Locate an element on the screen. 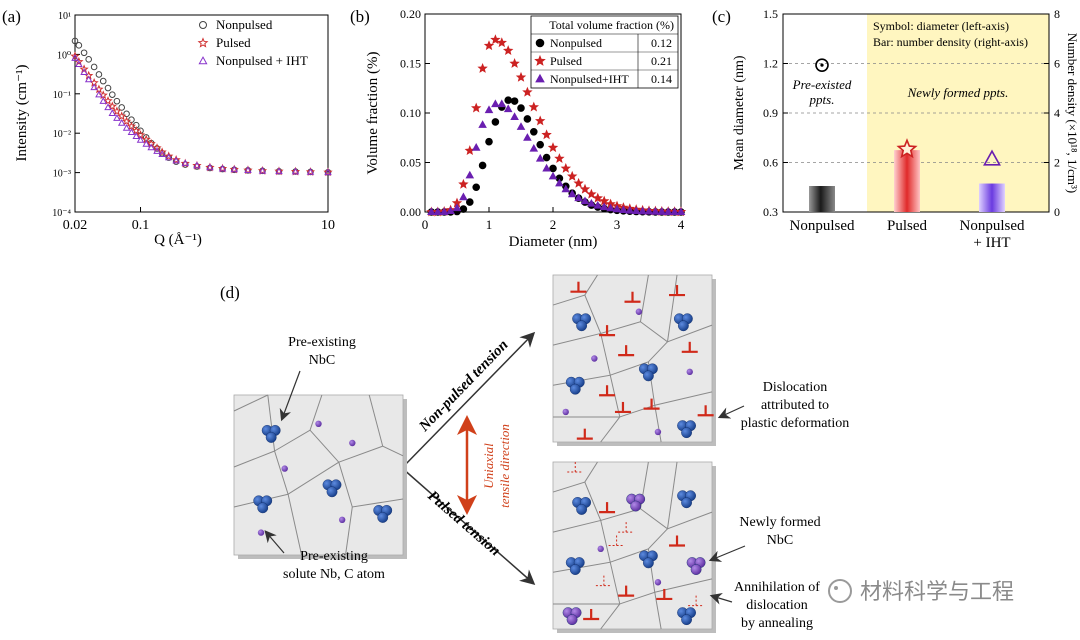  panel-b-ytick-label: 0.10 is located at coordinates (410, 113).